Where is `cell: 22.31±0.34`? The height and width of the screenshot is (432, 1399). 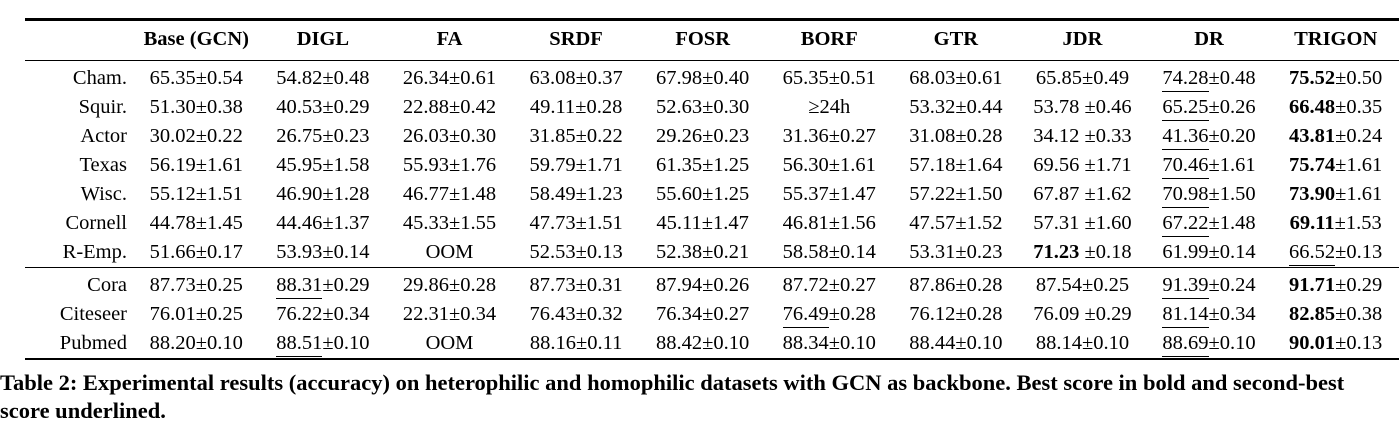
cell: 22.31±0.34 is located at coordinates (449, 314).